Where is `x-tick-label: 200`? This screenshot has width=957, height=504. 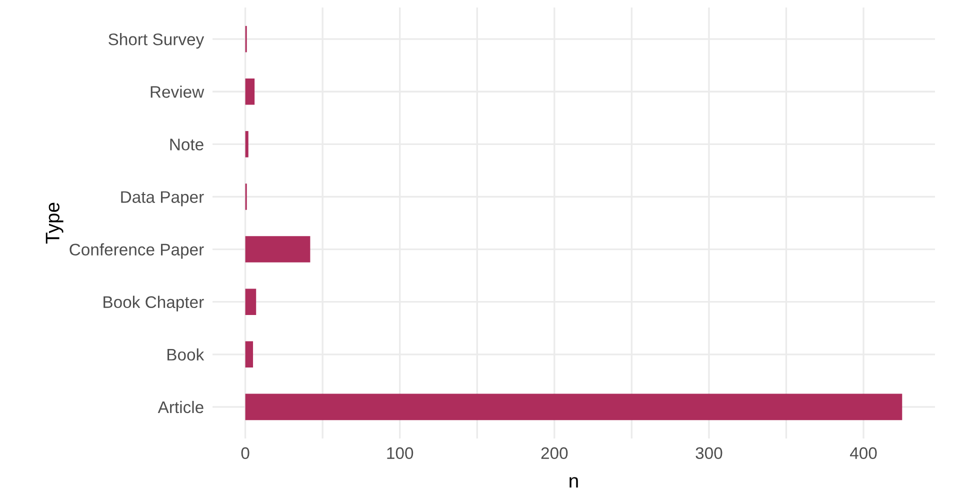 x-tick-label: 200 is located at coordinates (554, 453).